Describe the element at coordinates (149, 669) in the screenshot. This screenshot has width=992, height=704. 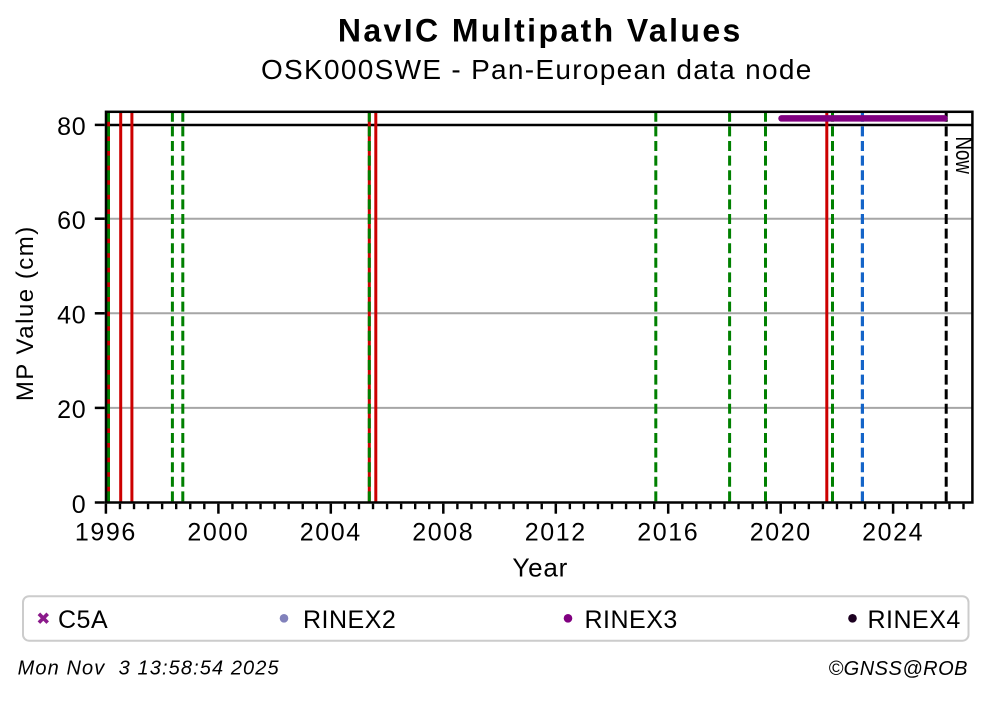
I see `svg-text: Mon Nov 3 13:58:54 2025` at that location.